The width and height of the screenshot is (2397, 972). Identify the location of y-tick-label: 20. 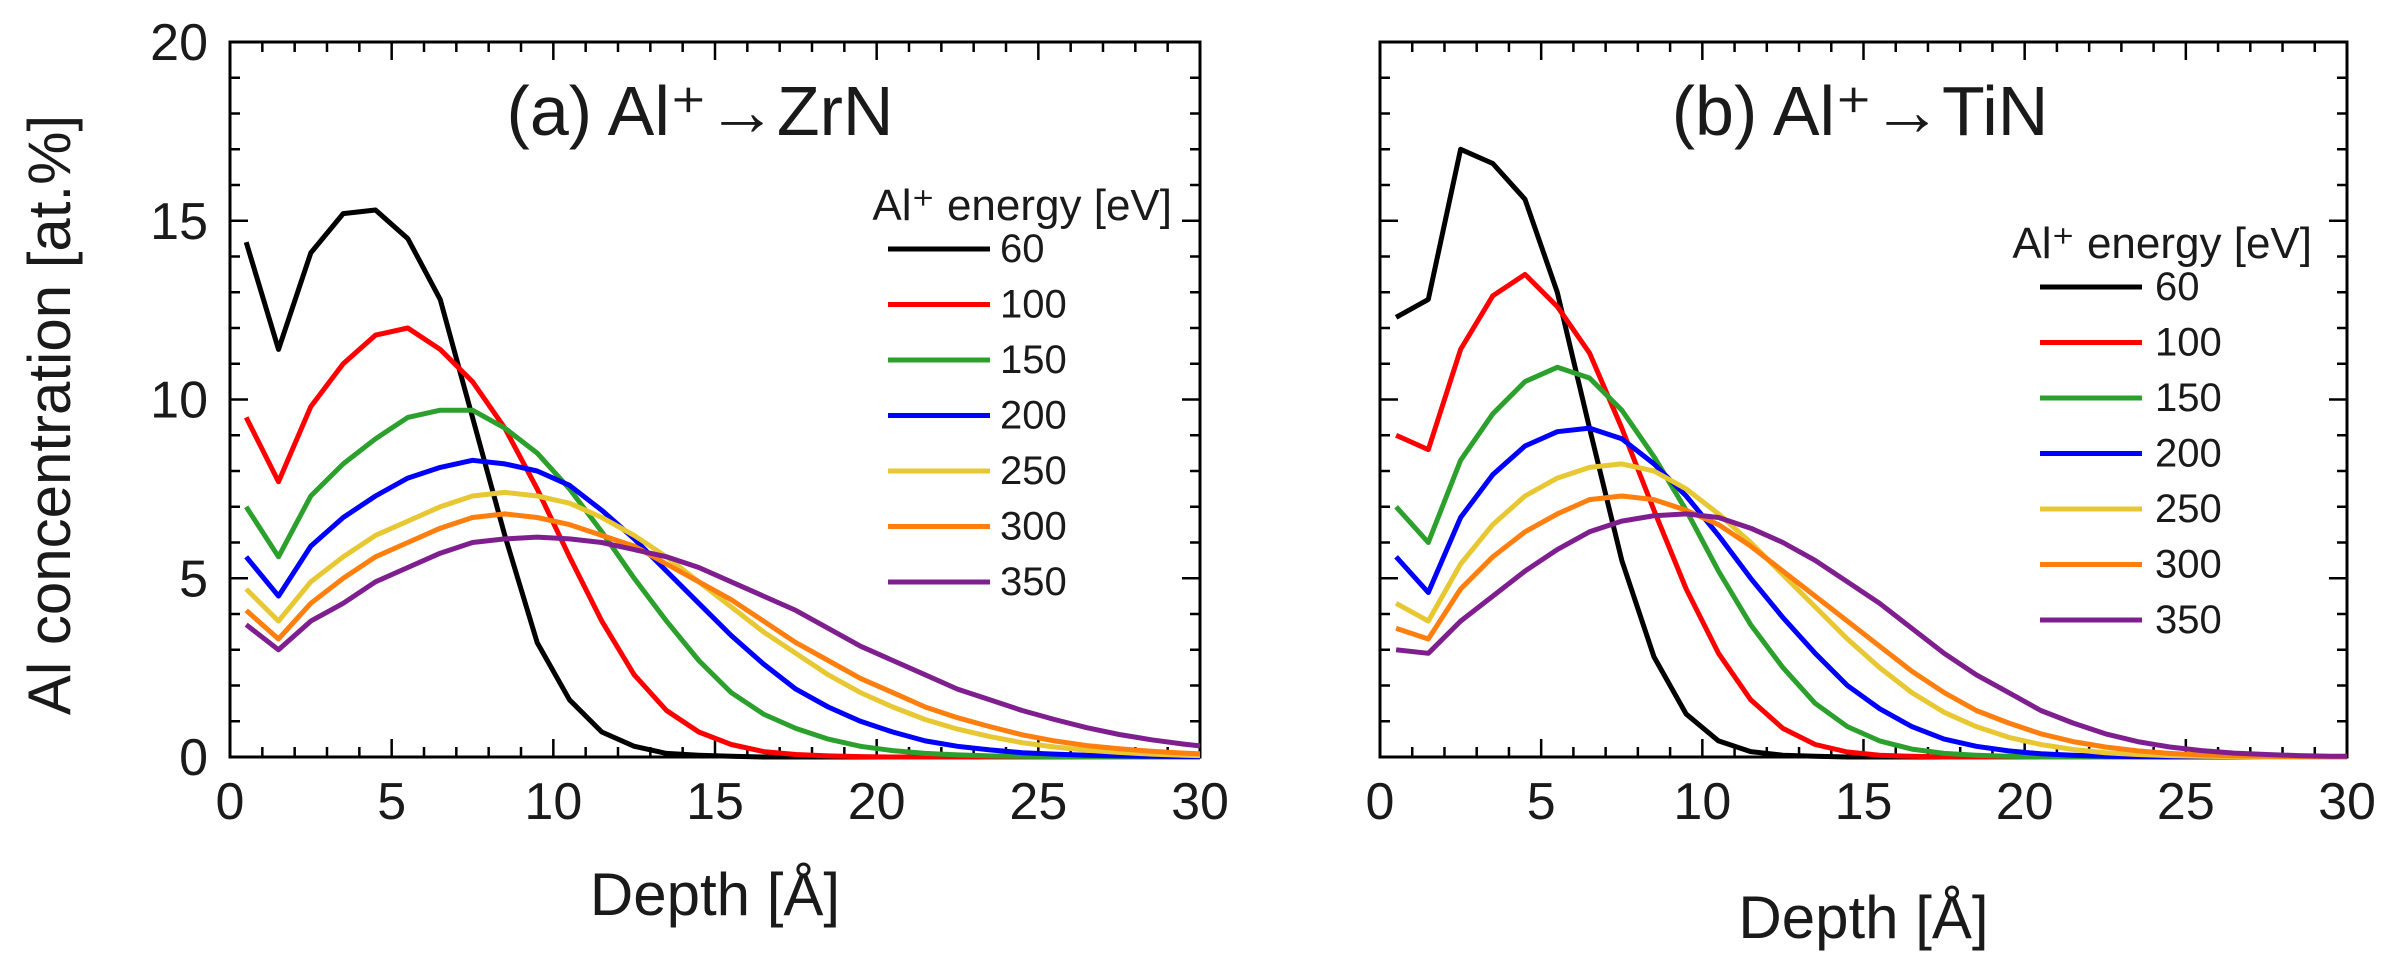
(179, 43).